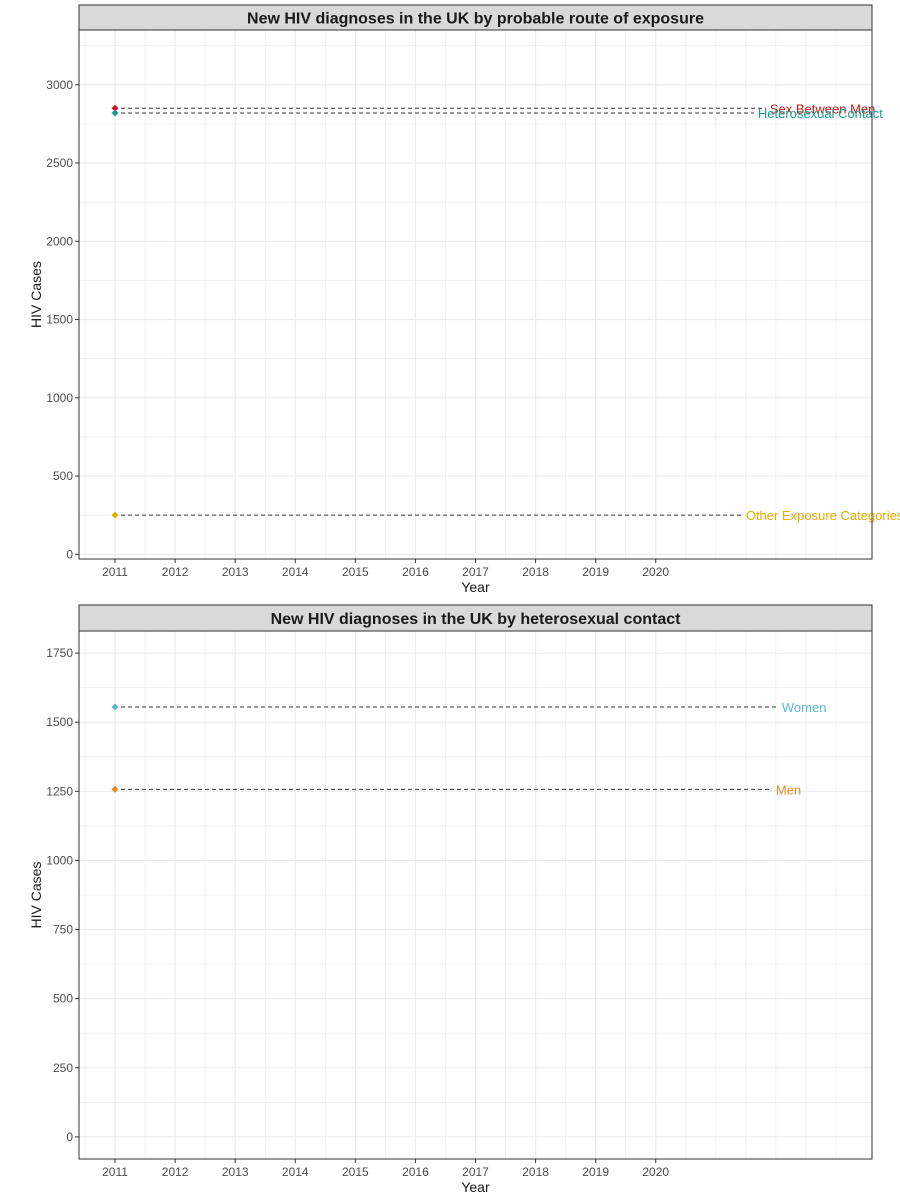 Image resolution: width=900 pixels, height=1200 pixels. What do you see at coordinates (63, 1068) in the screenshot?
I see `y-tick-label: 250` at bounding box center [63, 1068].